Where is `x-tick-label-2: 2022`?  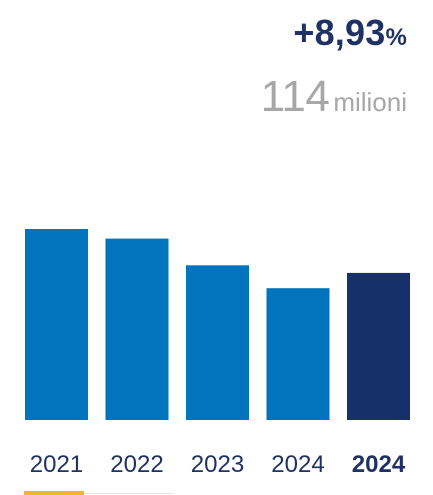
x-tick-label-2: 2022 is located at coordinates (136, 464).